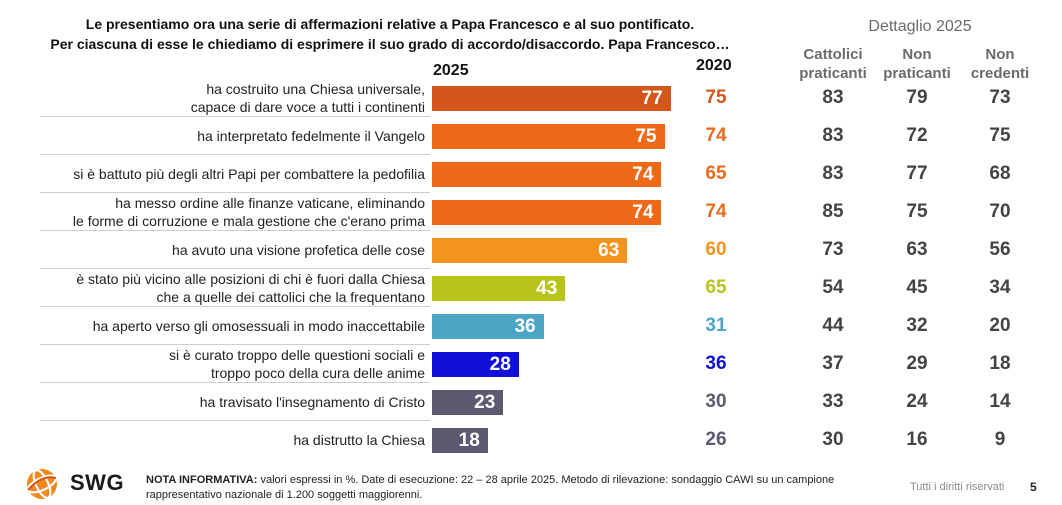  What do you see at coordinates (917, 97) in the screenshot?
I see `detail-value-non-praticanti: 79` at bounding box center [917, 97].